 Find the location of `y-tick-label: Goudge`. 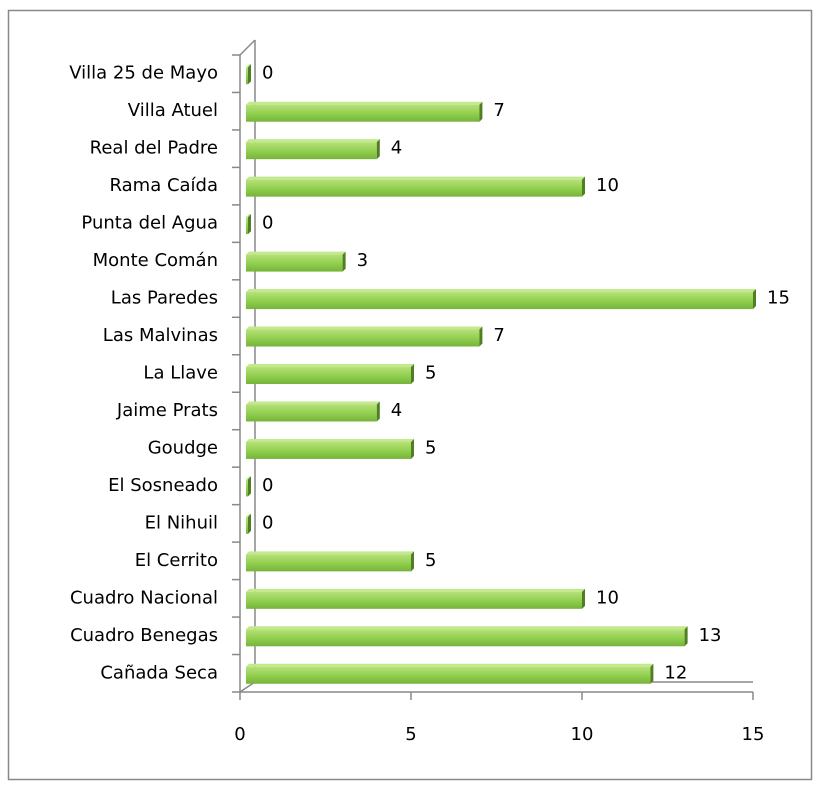

y-tick-label: Goudge is located at coordinates (183, 447).